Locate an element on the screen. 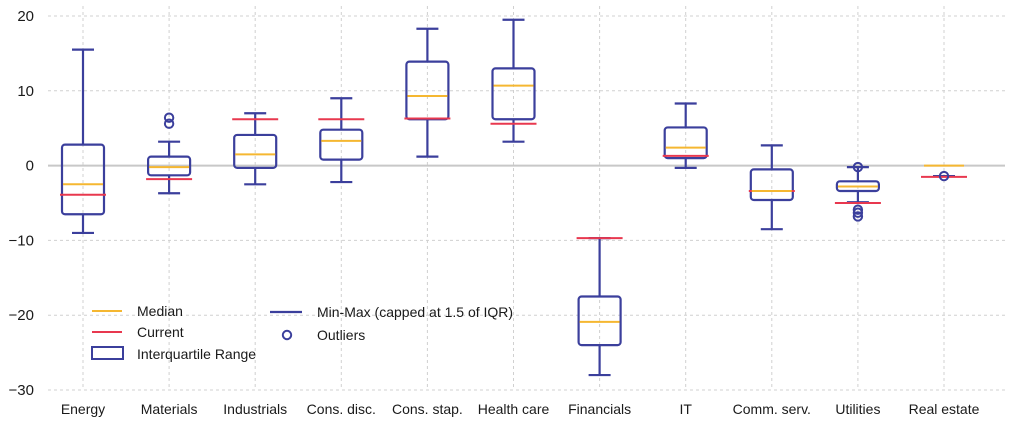 Image resolution: width=1009 pixels, height=421 pixels. legend-minmax-label: Min-Max (capped at 1.5 of IQR) is located at coordinates (415, 312).